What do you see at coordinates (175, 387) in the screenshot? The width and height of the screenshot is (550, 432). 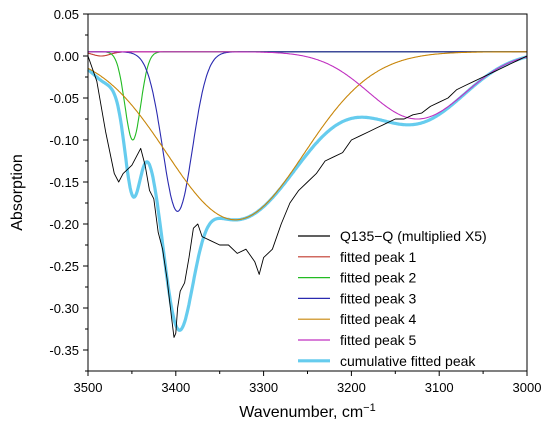 I see `x-tick-label: 3400` at bounding box center [175, 387].